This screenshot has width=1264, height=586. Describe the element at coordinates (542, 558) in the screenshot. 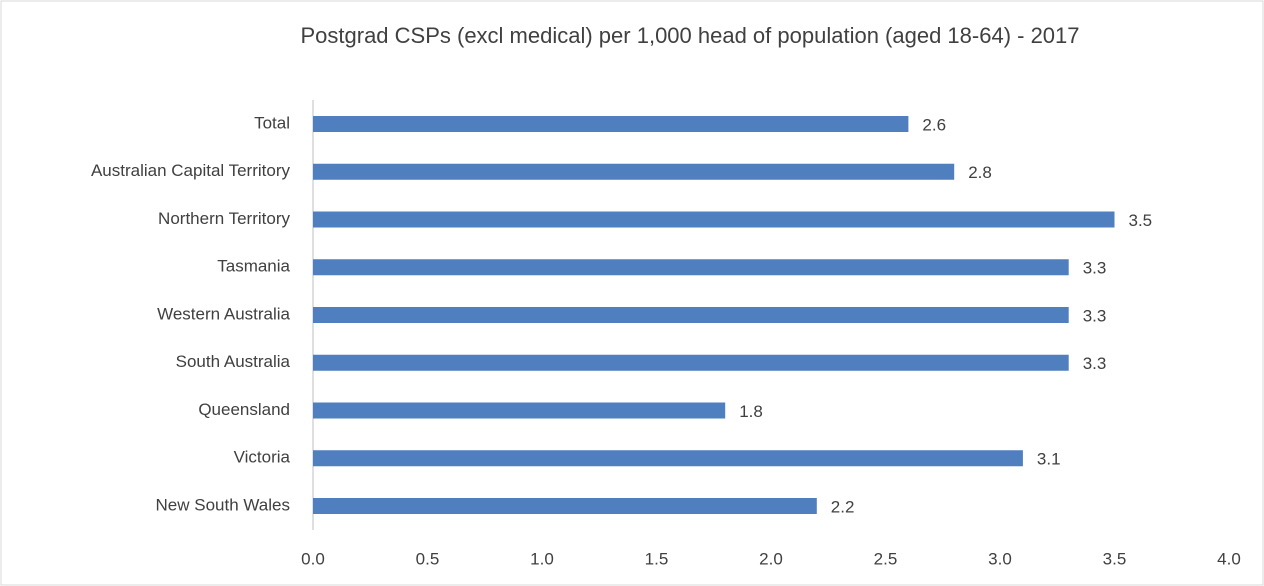

I see `x-tick-label: 1.0` at that location.